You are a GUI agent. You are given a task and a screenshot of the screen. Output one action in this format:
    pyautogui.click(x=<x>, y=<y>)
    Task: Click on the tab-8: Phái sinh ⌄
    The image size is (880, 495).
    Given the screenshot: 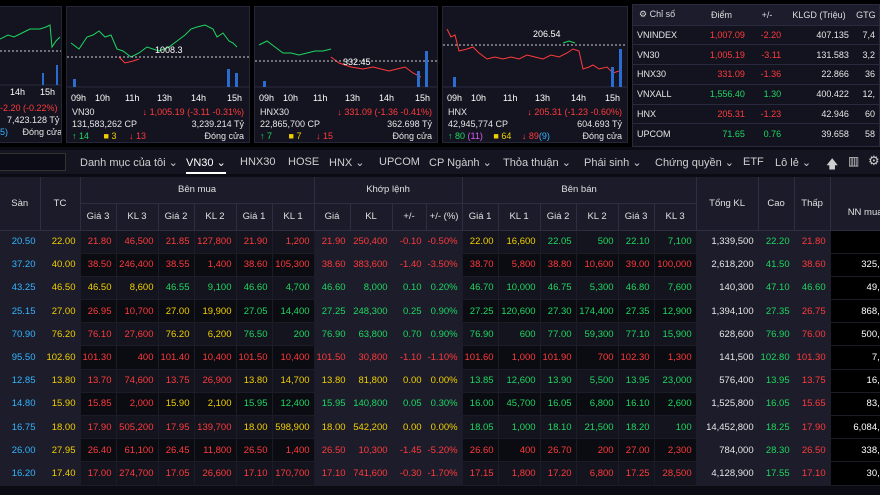 What is the action you would take?
    pyautogui.click(x=613, y=162)
    